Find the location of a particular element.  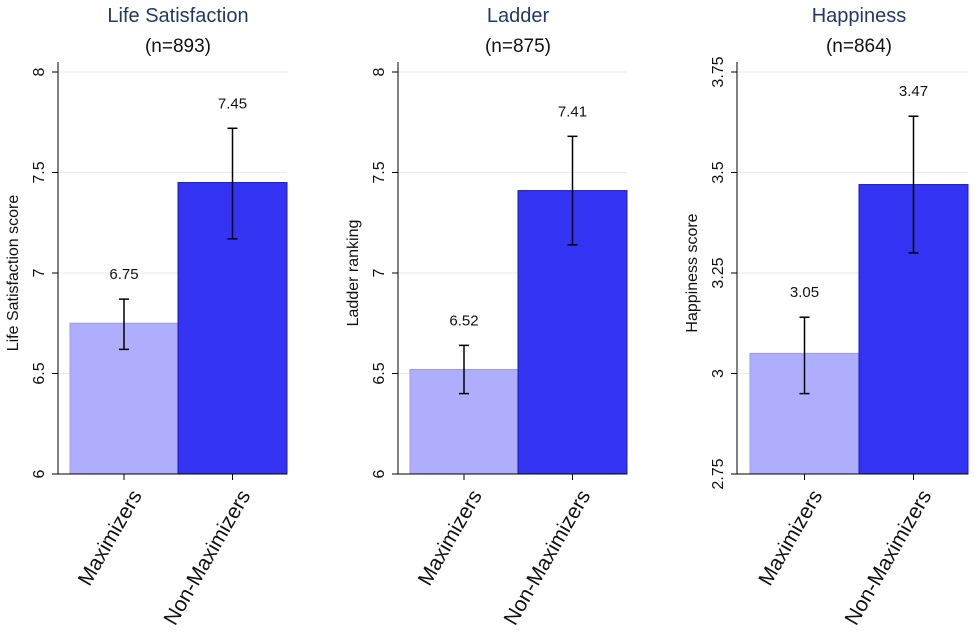

y-tick-label: 3 is located at coordinates (718, 373).